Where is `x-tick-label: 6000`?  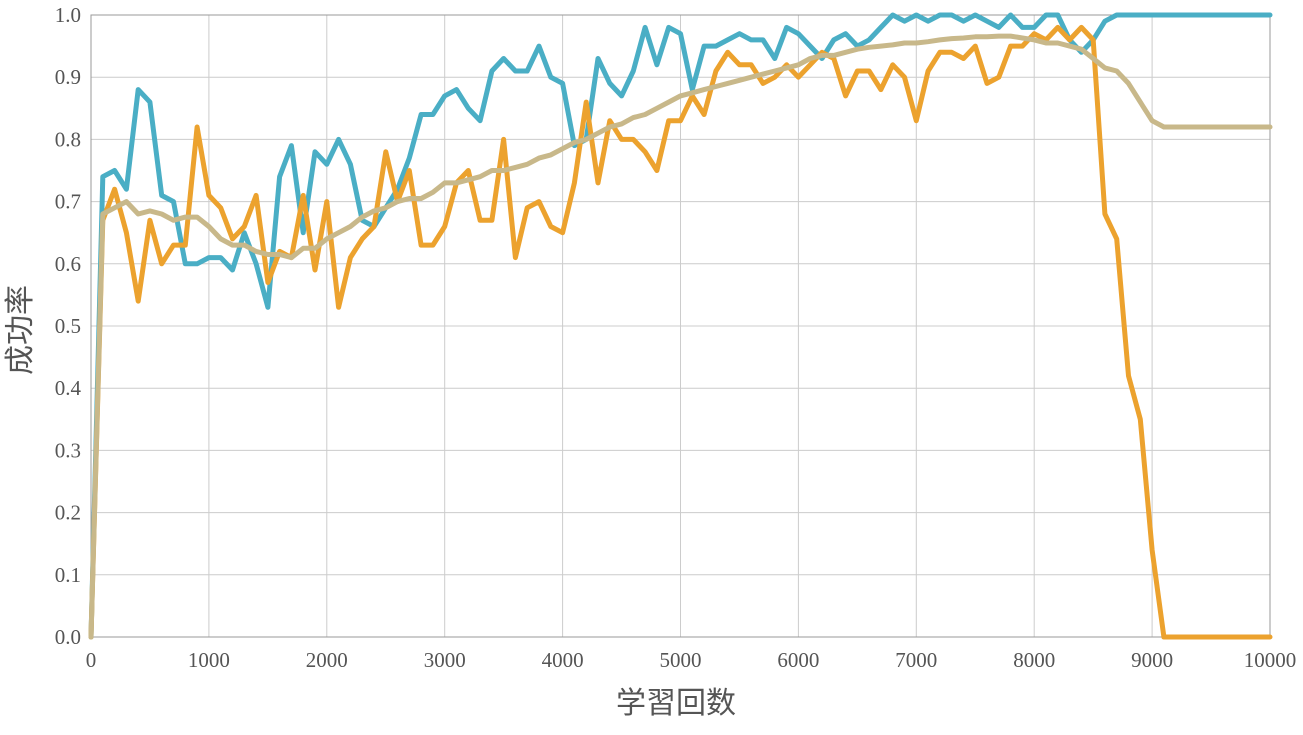
x-tick-label: 6000 is located at coordinates (798, 660).